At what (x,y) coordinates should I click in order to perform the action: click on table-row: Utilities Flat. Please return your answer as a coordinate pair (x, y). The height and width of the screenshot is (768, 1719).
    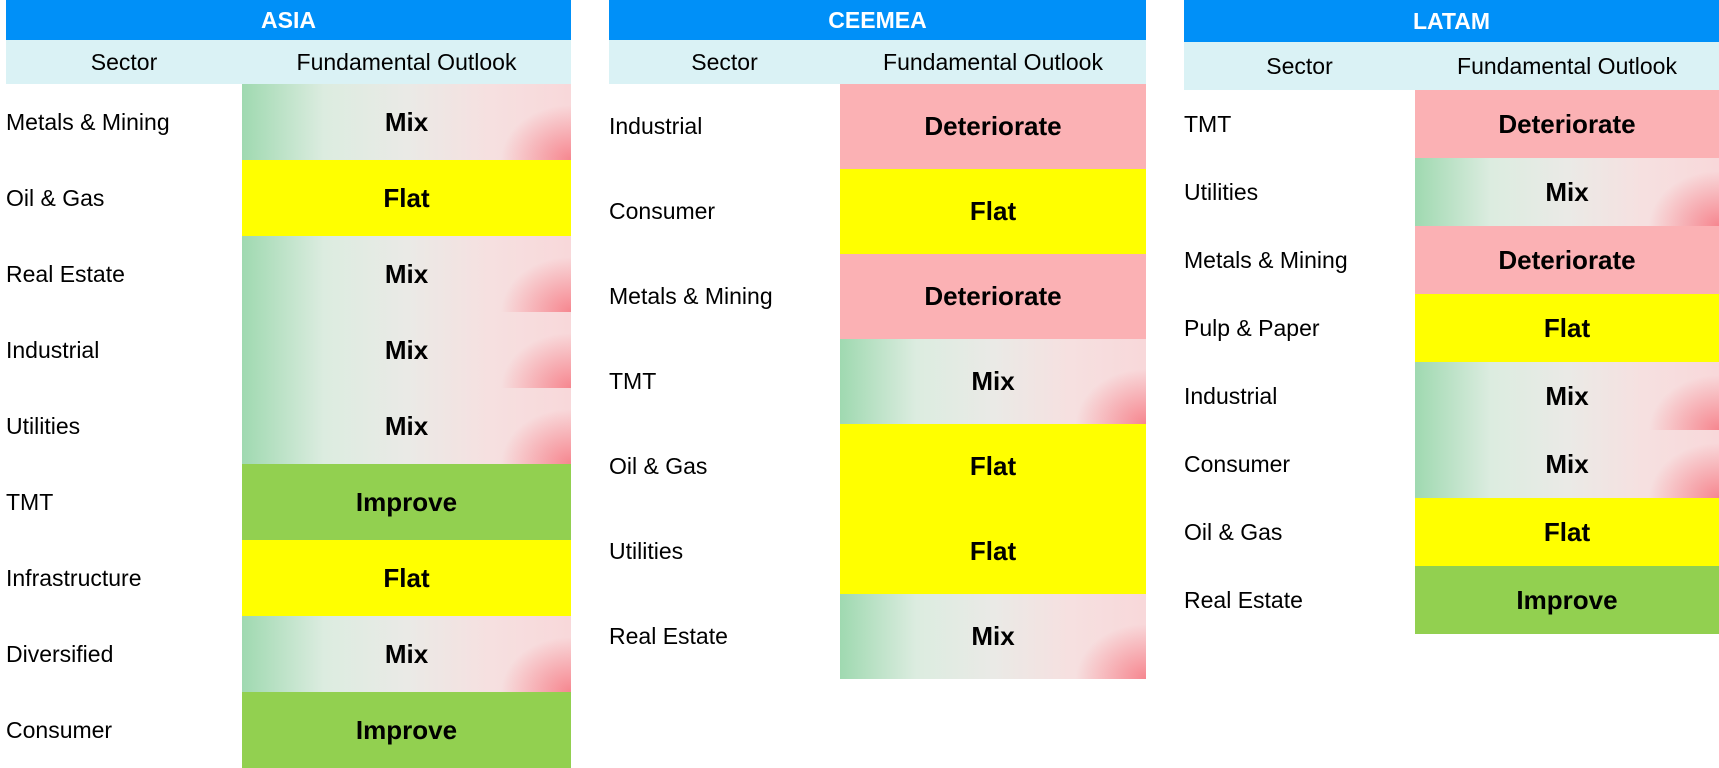
    Looking at the image, I should click on (877, 551).